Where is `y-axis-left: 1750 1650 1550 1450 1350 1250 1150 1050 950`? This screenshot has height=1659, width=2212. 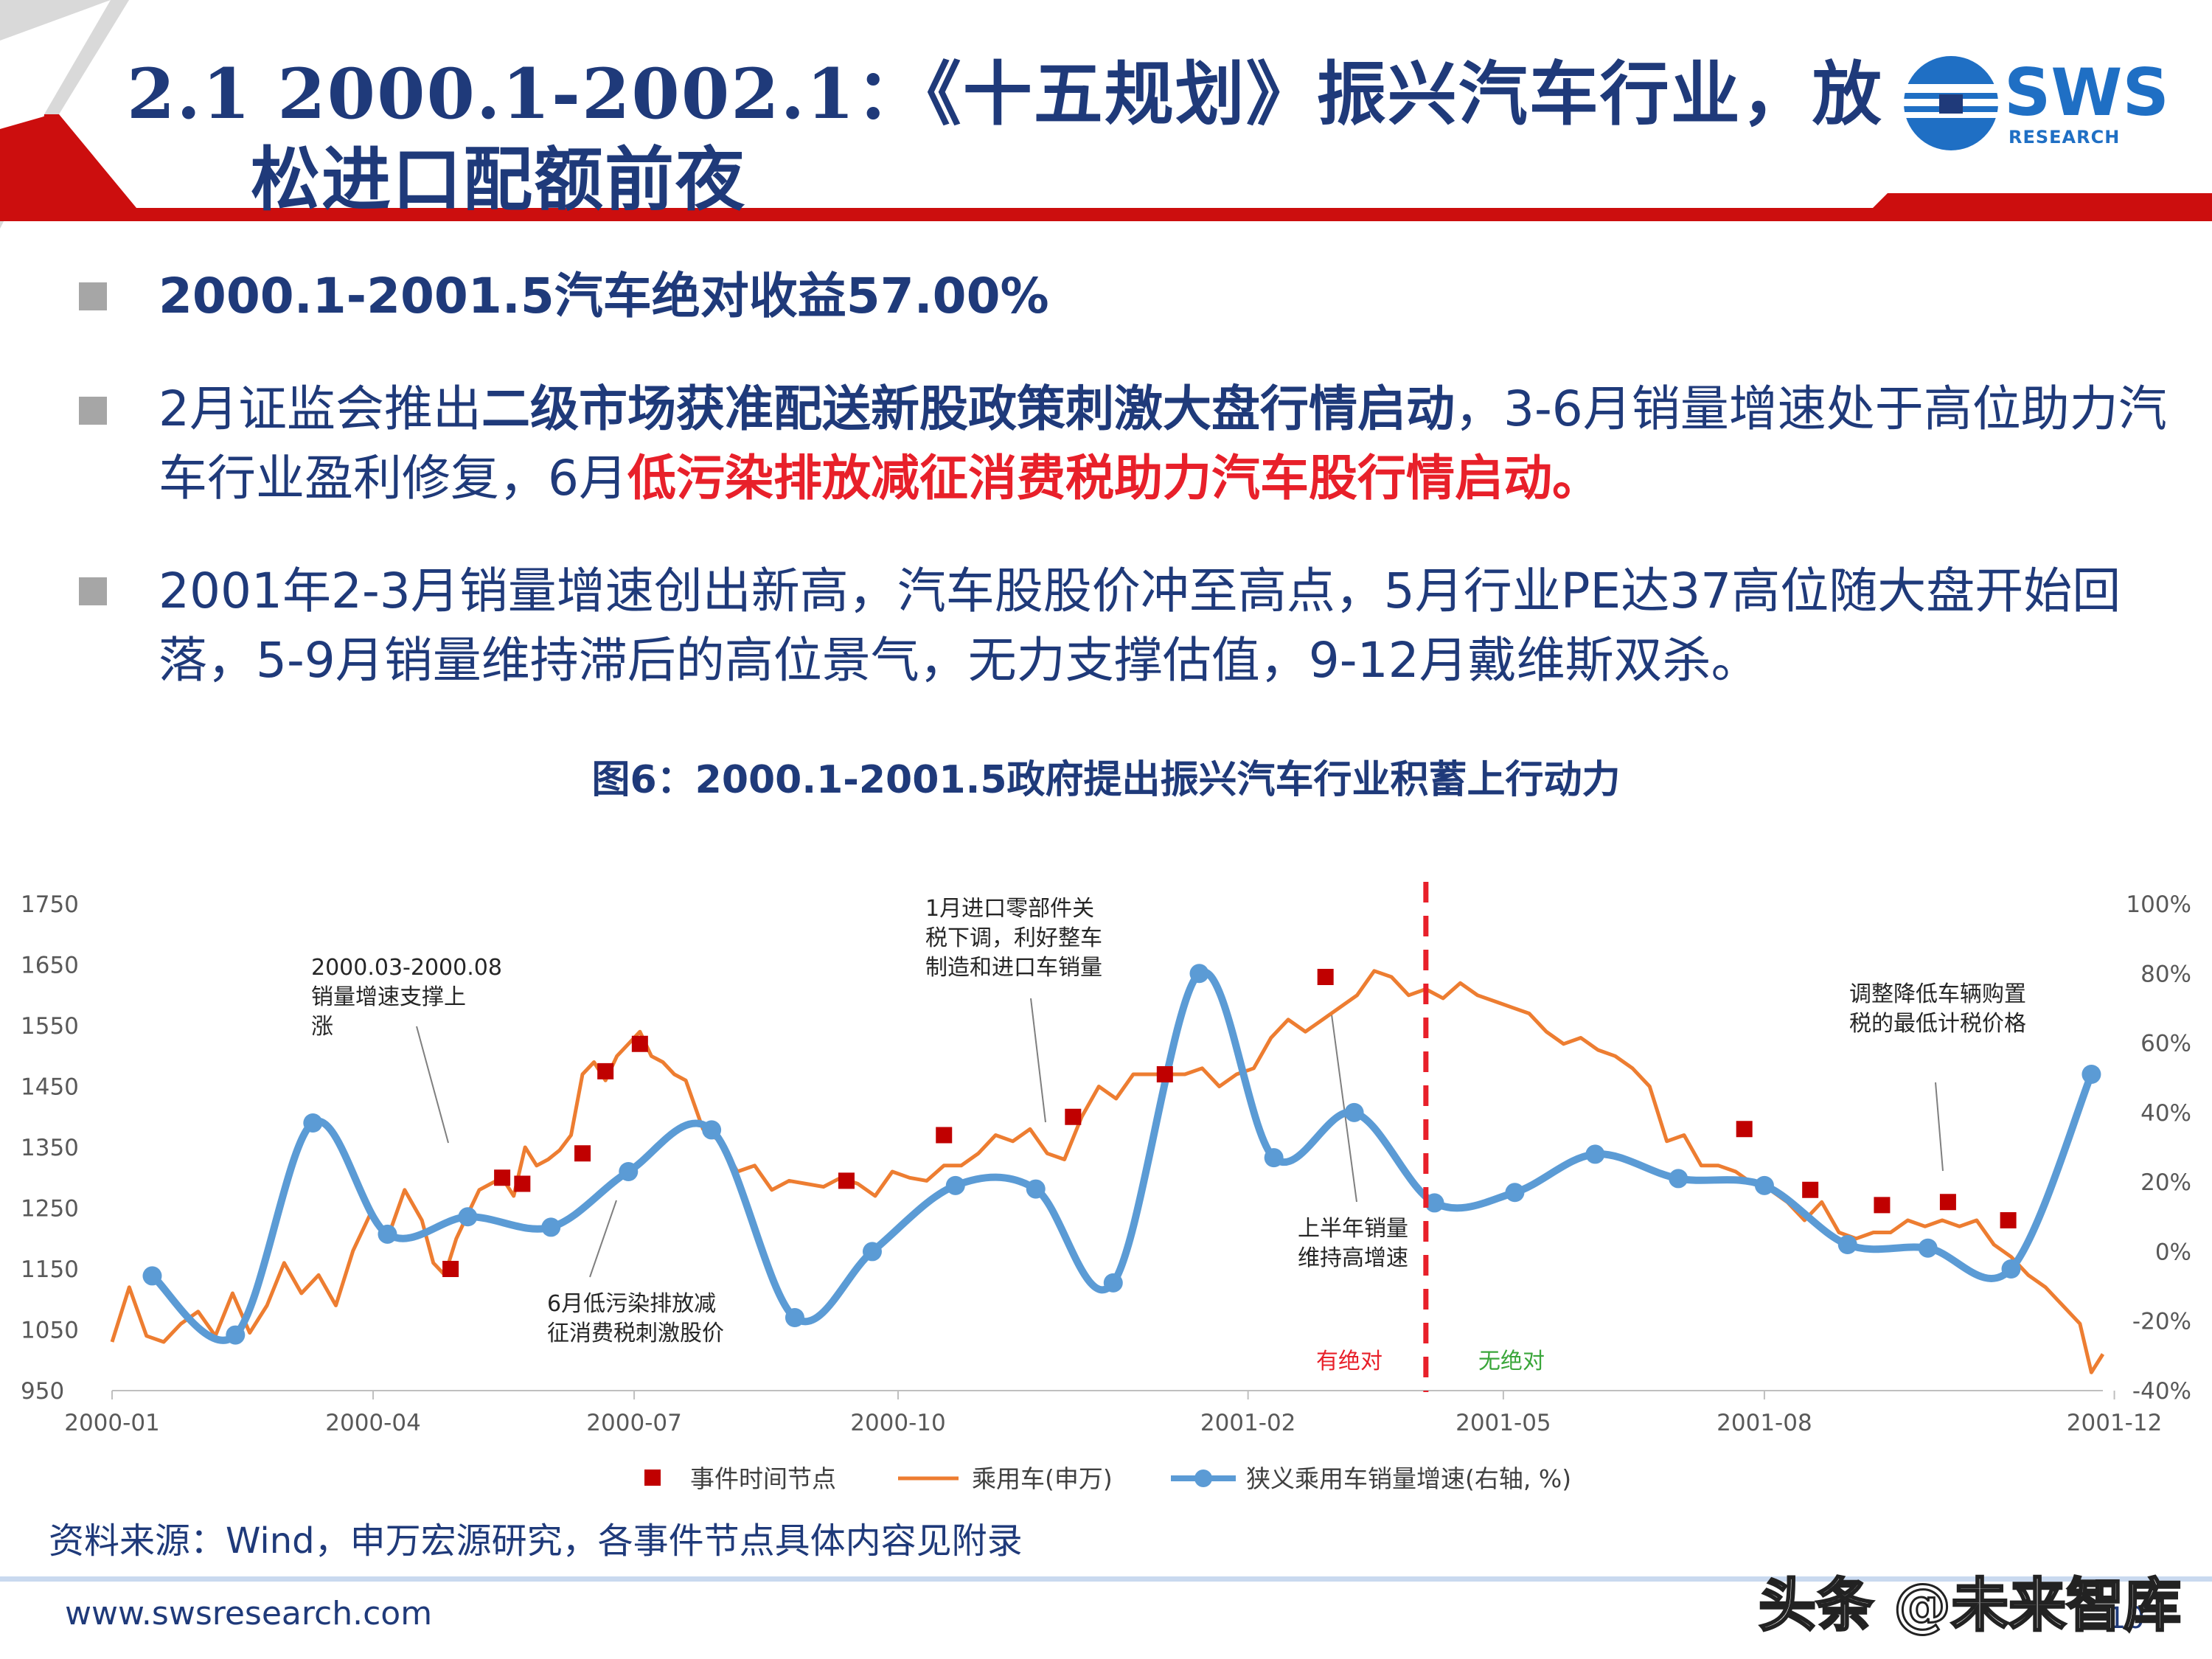
y-axis-left: 1750 1650 1550 1450 1350 1250 1150 1050 950 is located at coordinates (50, 1148).